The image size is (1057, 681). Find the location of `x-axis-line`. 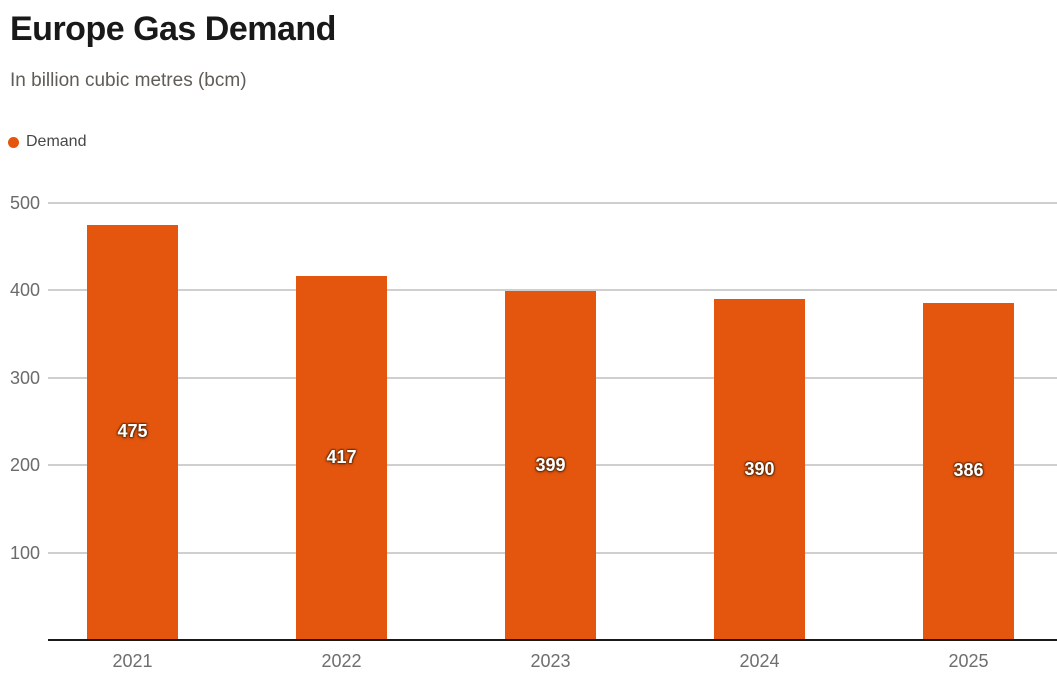

x-axis-line is located at coordinates (552, 640).